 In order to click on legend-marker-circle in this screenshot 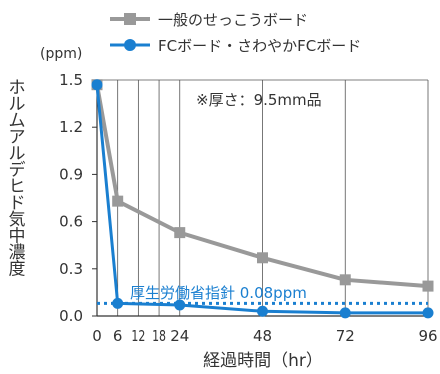, I will do `click(130, 45)`.